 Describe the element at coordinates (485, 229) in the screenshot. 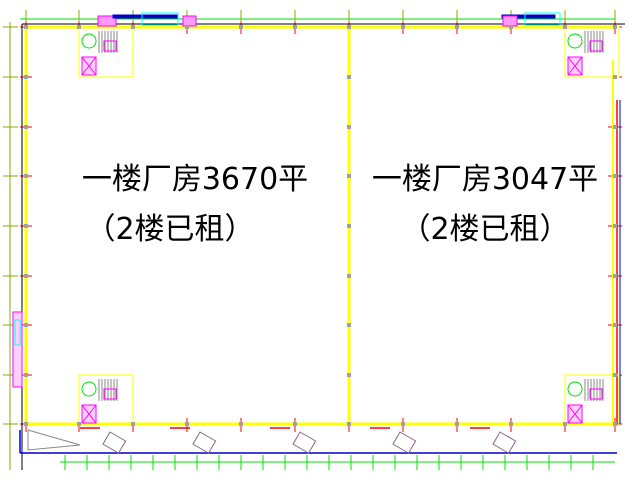

I see `right-unit-note: （2楼已租）` at that location.